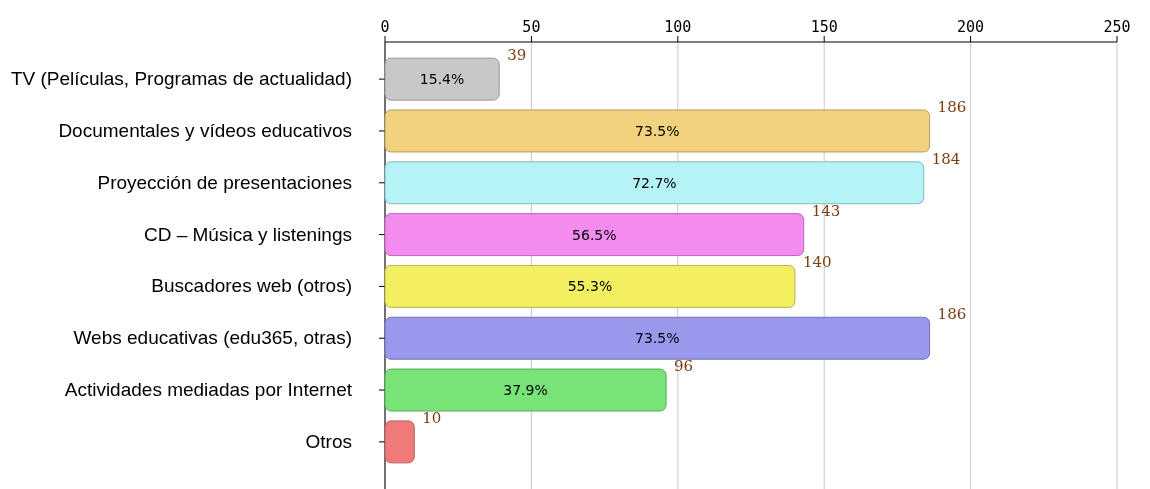  Describe the element at coordinates (385, 27) in the screenshot. I see `x-tick-label: 0` at that location.